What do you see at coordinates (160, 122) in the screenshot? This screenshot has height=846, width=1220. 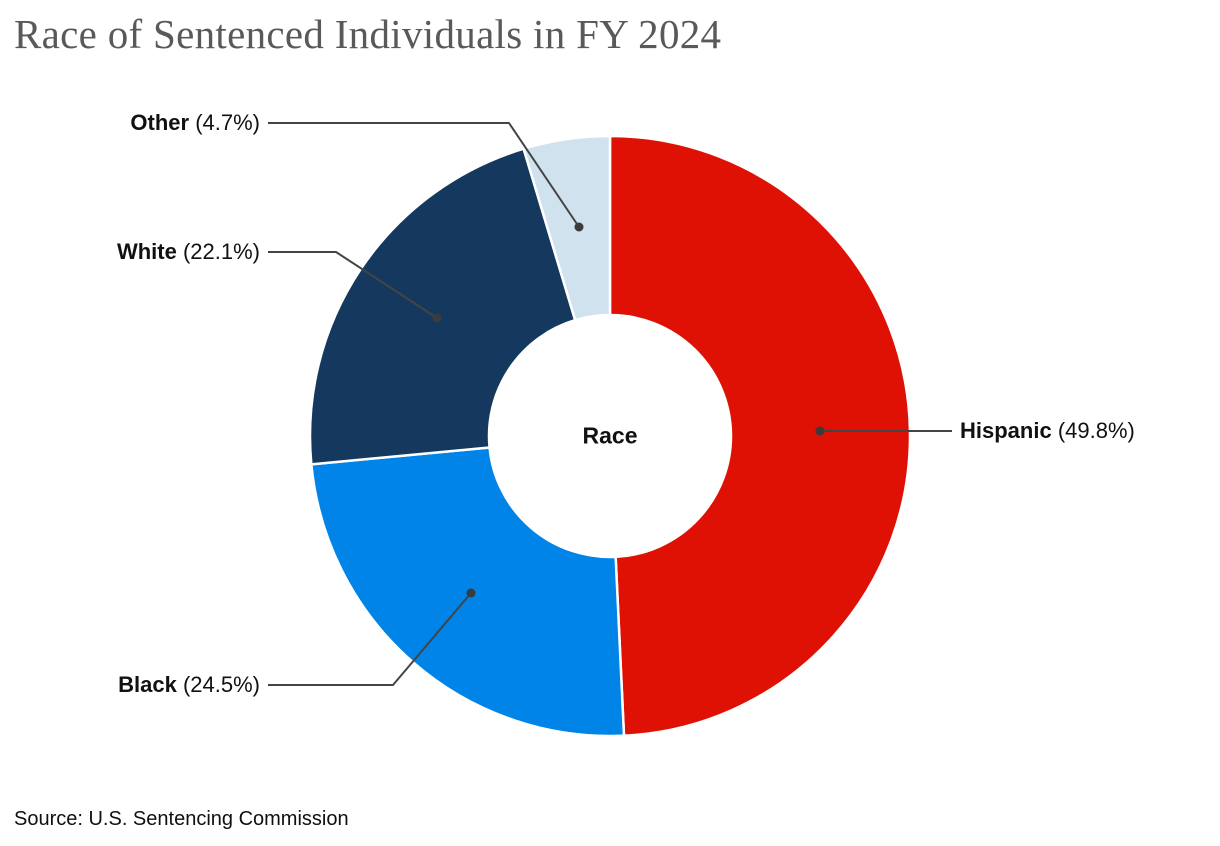 I see `slice-label-name: Other` at bounding box center [160, 122].